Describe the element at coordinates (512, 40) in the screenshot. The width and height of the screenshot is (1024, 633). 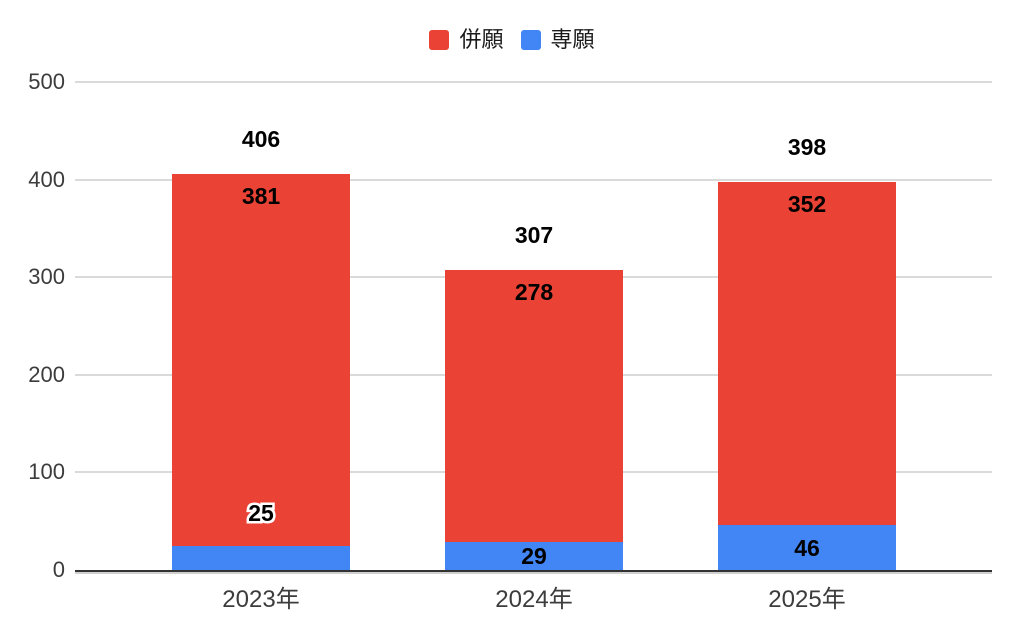
I see `chart-legend: 併願 専願` at that location.